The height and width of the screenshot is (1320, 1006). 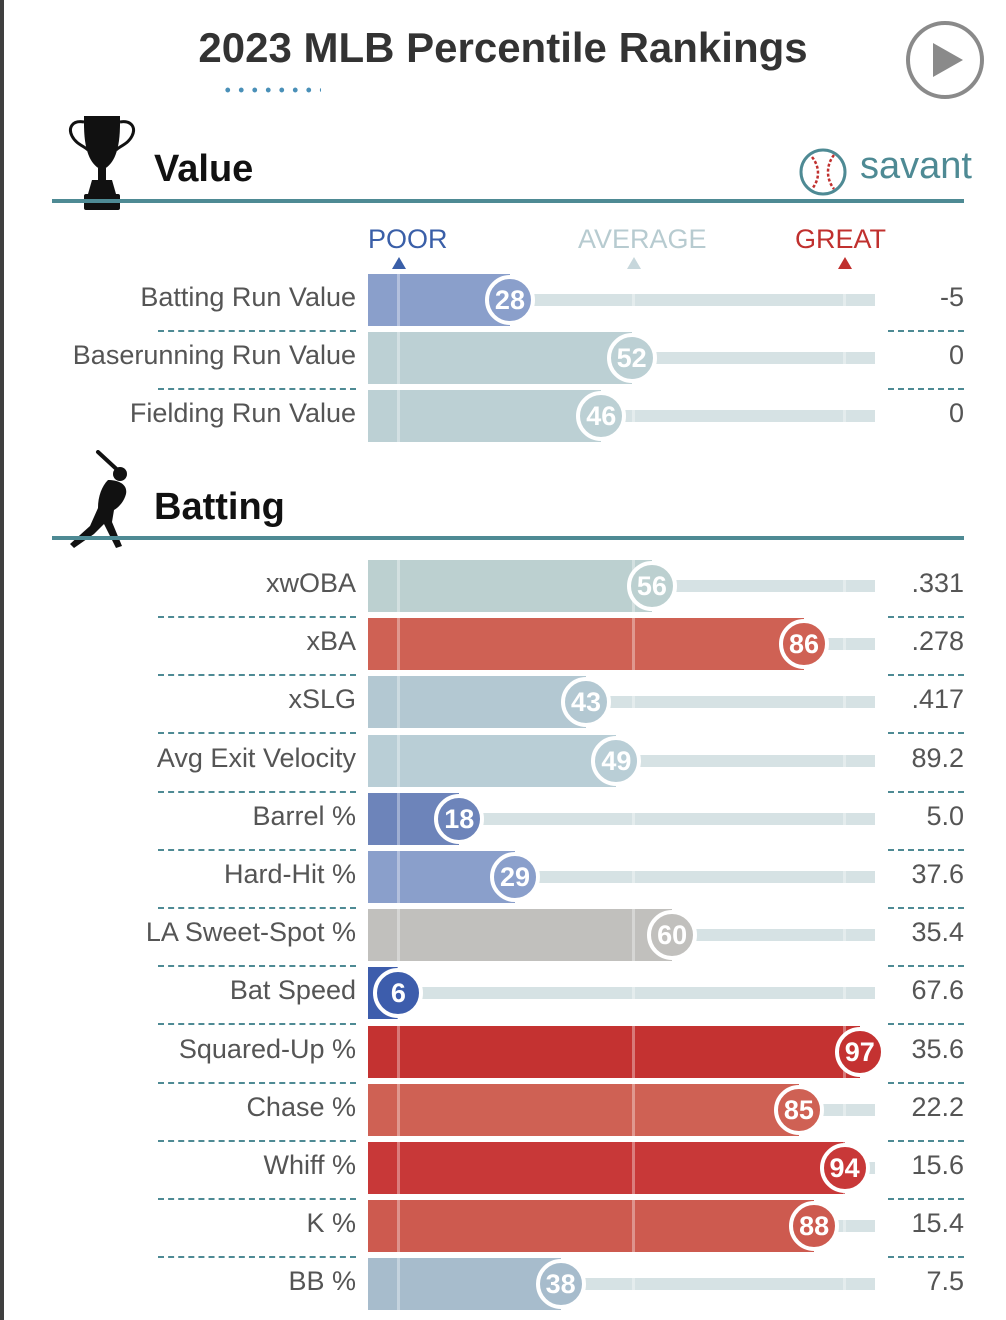 What do you see at coordinates (503, 48) in the screenshot?
I see `page-title: 2023 MLB Percentile Rankings` at bounding box center [503, 48].